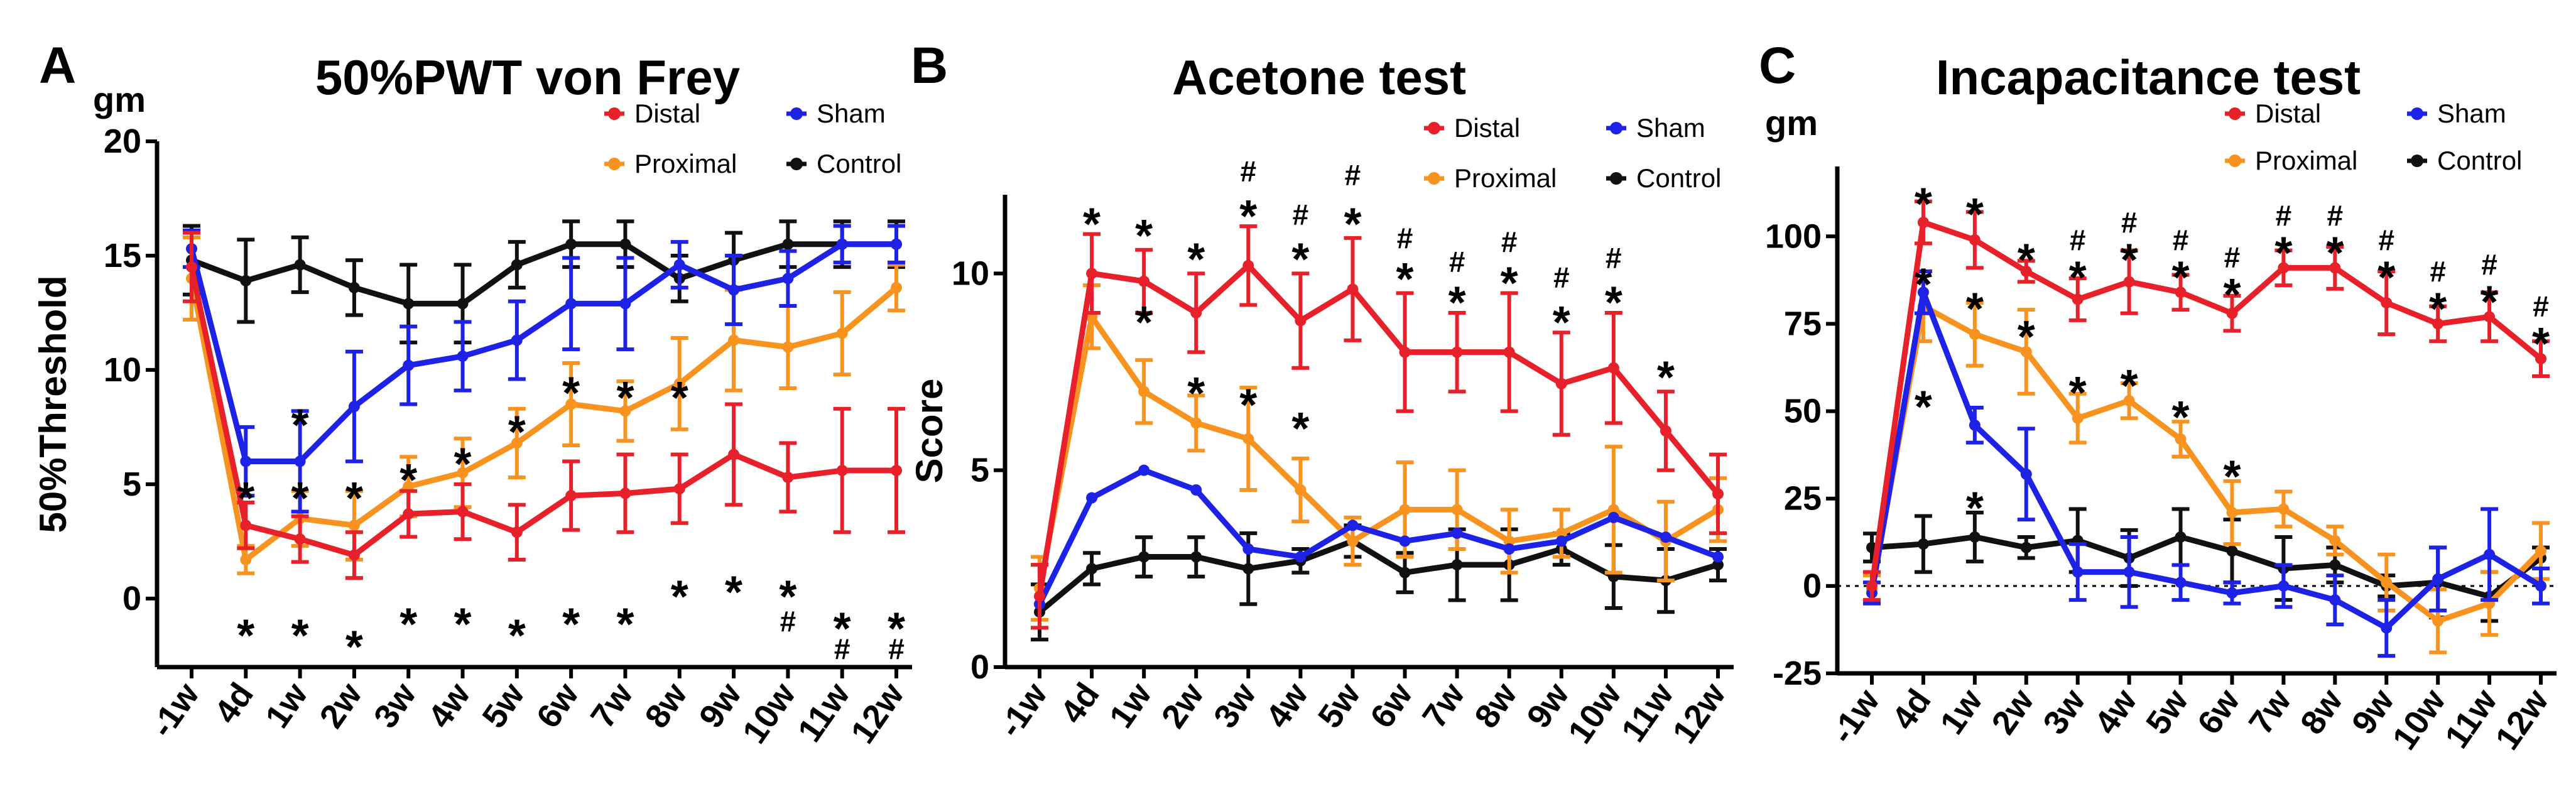 The height and width of the screenshot is (799, 2576). What do you see at coordinates (558, 706) in the screenshot?
I see `x-tick-label: 6w` at bounding box center [558, 706].